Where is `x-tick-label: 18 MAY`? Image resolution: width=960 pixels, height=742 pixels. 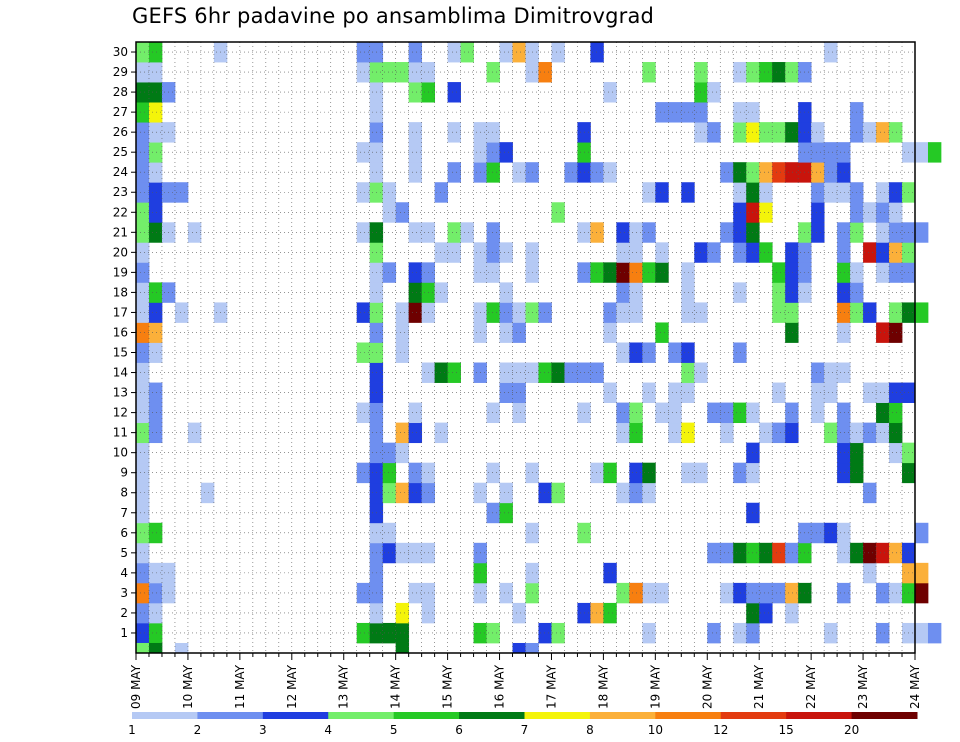
x-tick-label: 18 MAY is located at coordinates (603, 686).